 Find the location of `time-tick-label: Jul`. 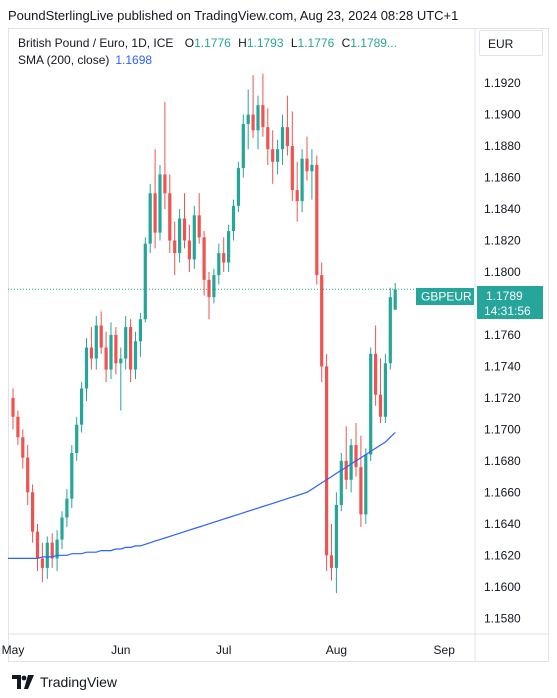

time-tick-label: Jul is located at coordinates (223, 650).